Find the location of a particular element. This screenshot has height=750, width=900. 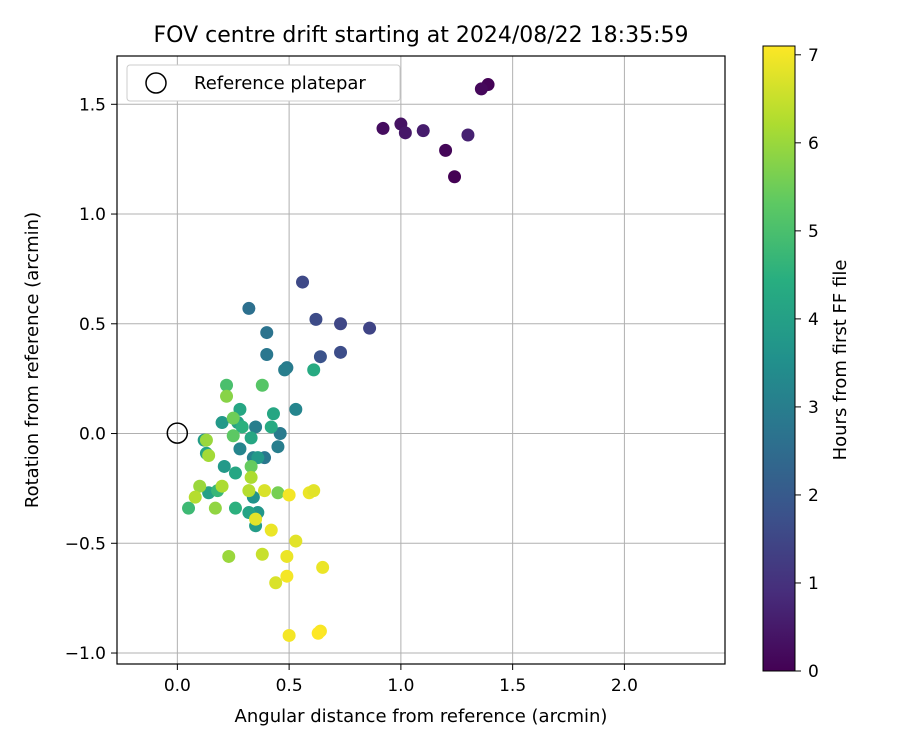

y-tick-label: −1.0 is located at coordinates (85, 654).